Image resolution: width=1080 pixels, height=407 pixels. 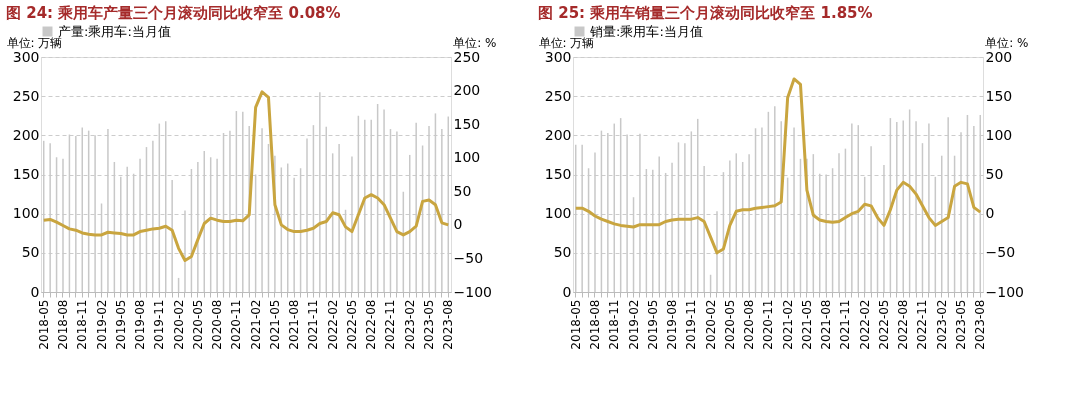 What do you see at coordinates (705, 13) in the screenshot?
I see `chart-title: 图 25: 乘用车销量三个月滚动同比收窄至 1.85%` at bounding box center [705, 13].